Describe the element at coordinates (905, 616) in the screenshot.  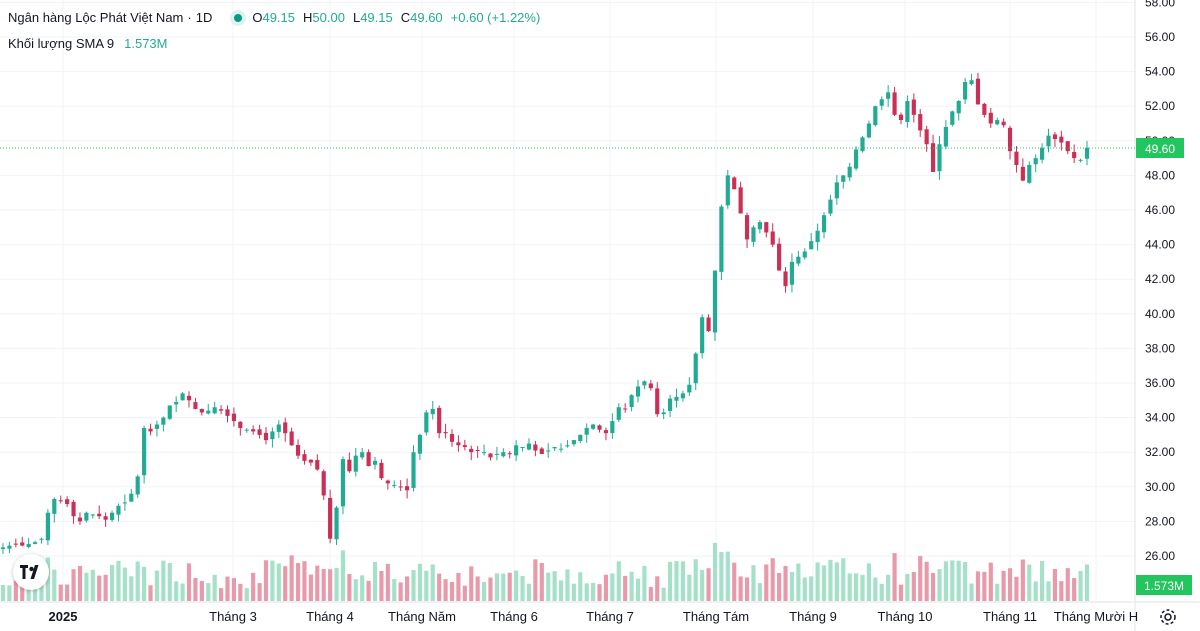
I see `x-tick-label: Tháng 10` at that location.